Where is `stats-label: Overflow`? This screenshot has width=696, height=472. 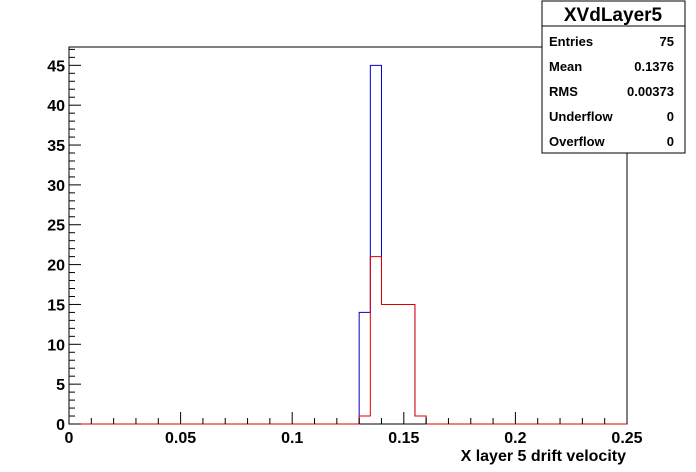 stats-label: Overflow is located at coordinates (577, 141).